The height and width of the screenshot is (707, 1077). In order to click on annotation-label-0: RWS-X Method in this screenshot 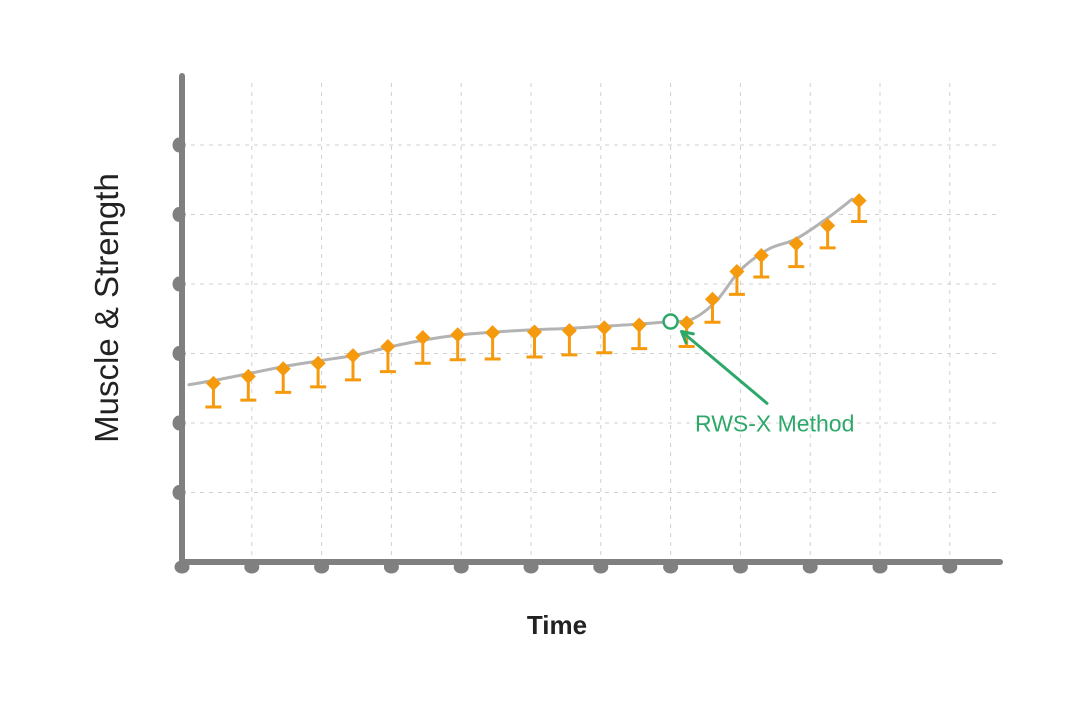, I will do `click(774, 423)`.